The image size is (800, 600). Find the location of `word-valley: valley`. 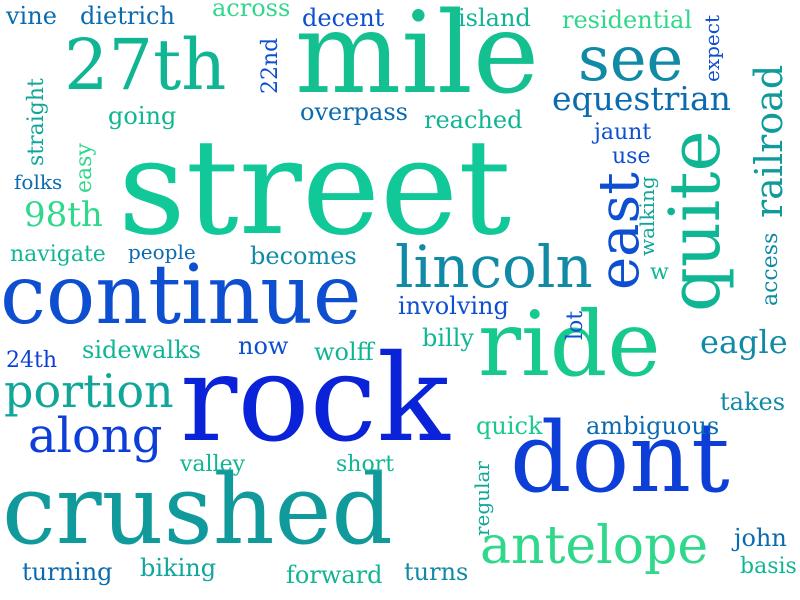

word-valley: valley is located at coordinates (213, 464).